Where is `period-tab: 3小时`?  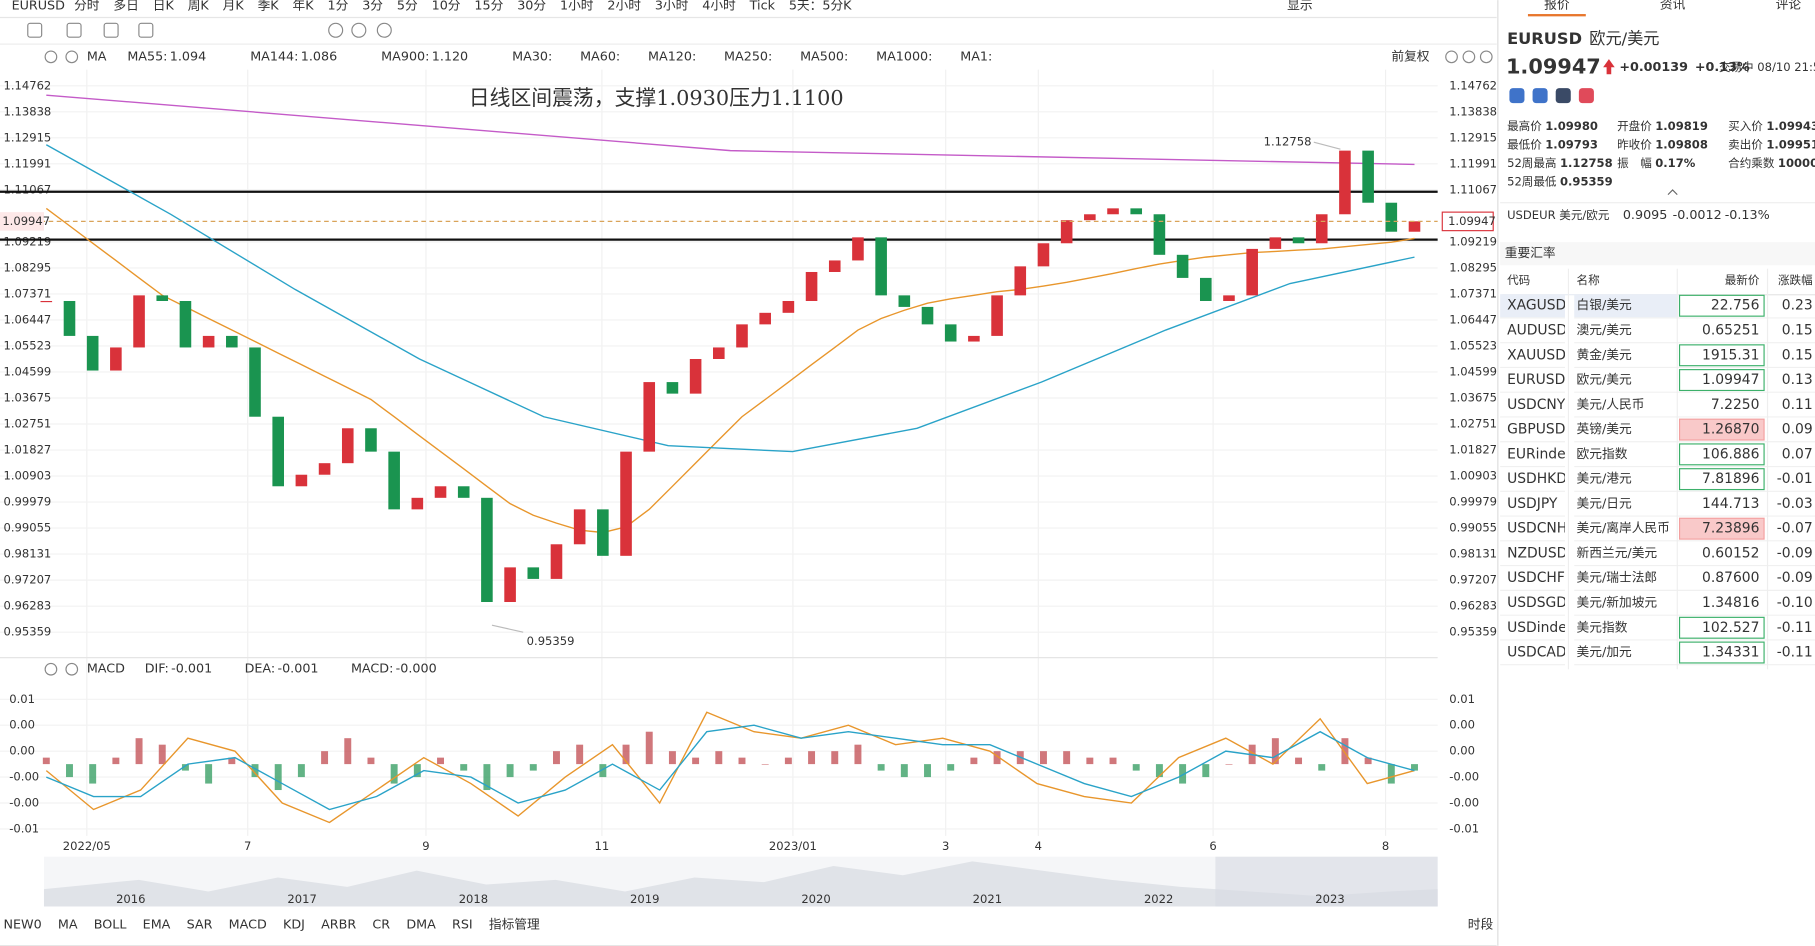 period-tab: 3小时 is located at coordinates (672, 6).